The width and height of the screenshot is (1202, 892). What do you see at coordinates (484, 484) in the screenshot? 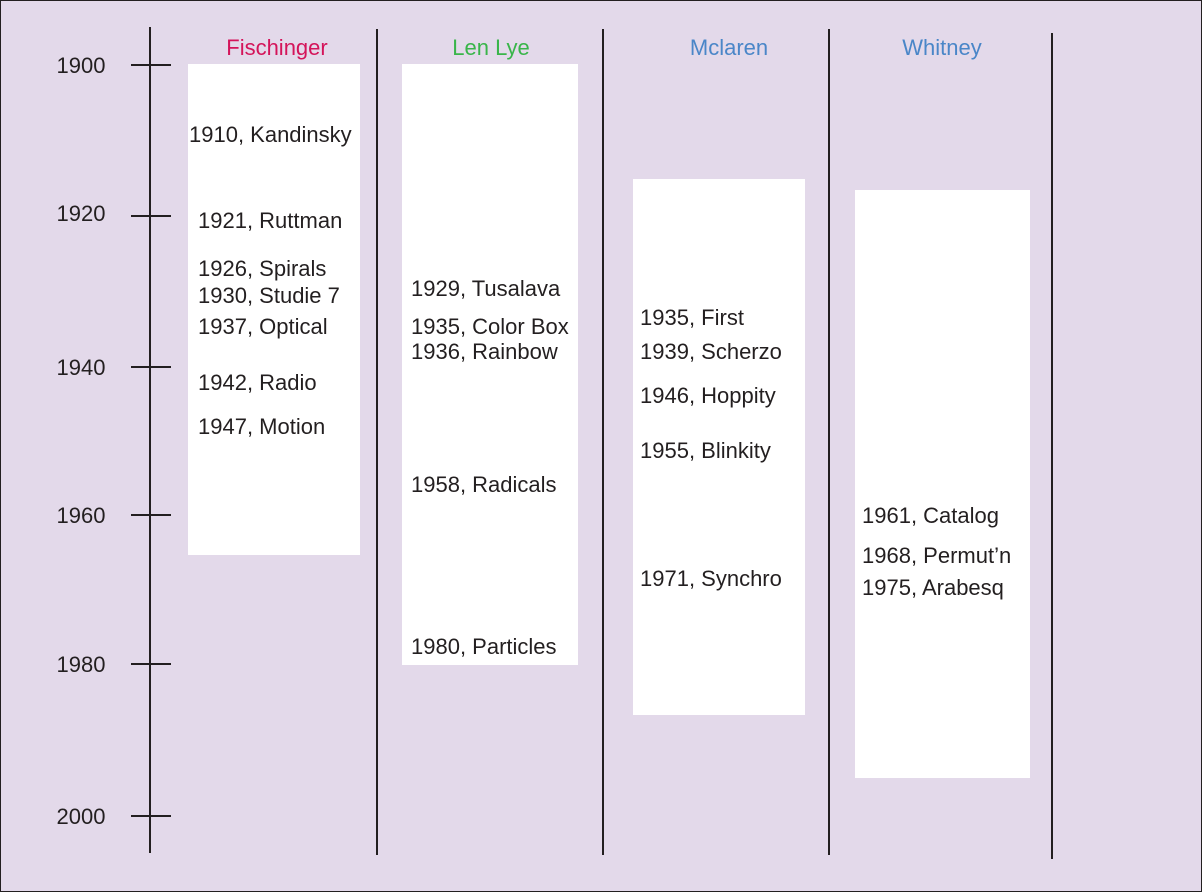
I see `work-entry: 1958, Radicals` at bounding box center [484, 484].